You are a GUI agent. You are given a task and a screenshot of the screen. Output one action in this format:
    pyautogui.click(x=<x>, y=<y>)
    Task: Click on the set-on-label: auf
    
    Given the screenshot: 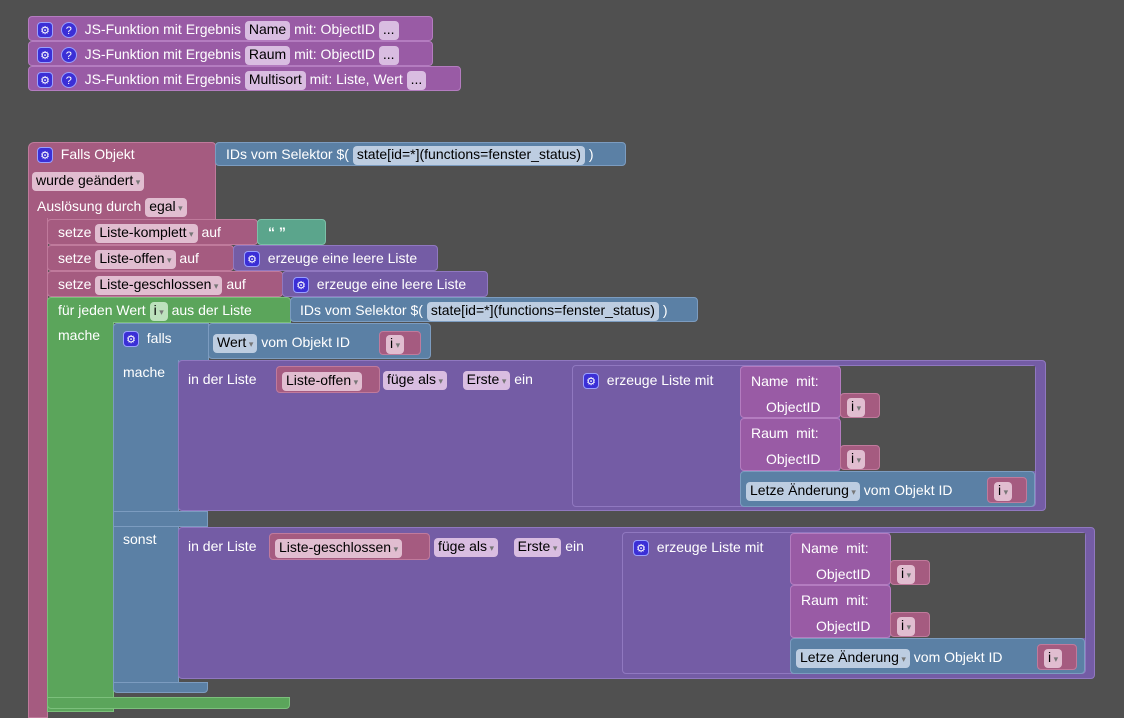 What is the action you would take?
    pyautogui.click(x=189, y=258)
    